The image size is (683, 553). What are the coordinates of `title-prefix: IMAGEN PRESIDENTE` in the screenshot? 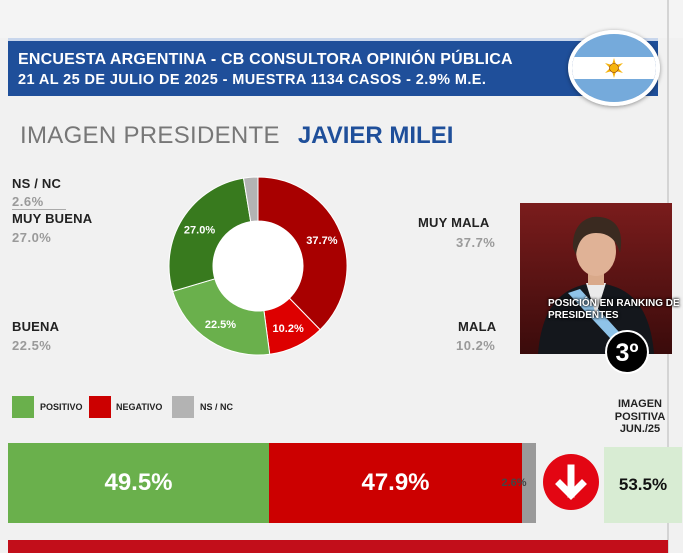 It's located at (150, 135).